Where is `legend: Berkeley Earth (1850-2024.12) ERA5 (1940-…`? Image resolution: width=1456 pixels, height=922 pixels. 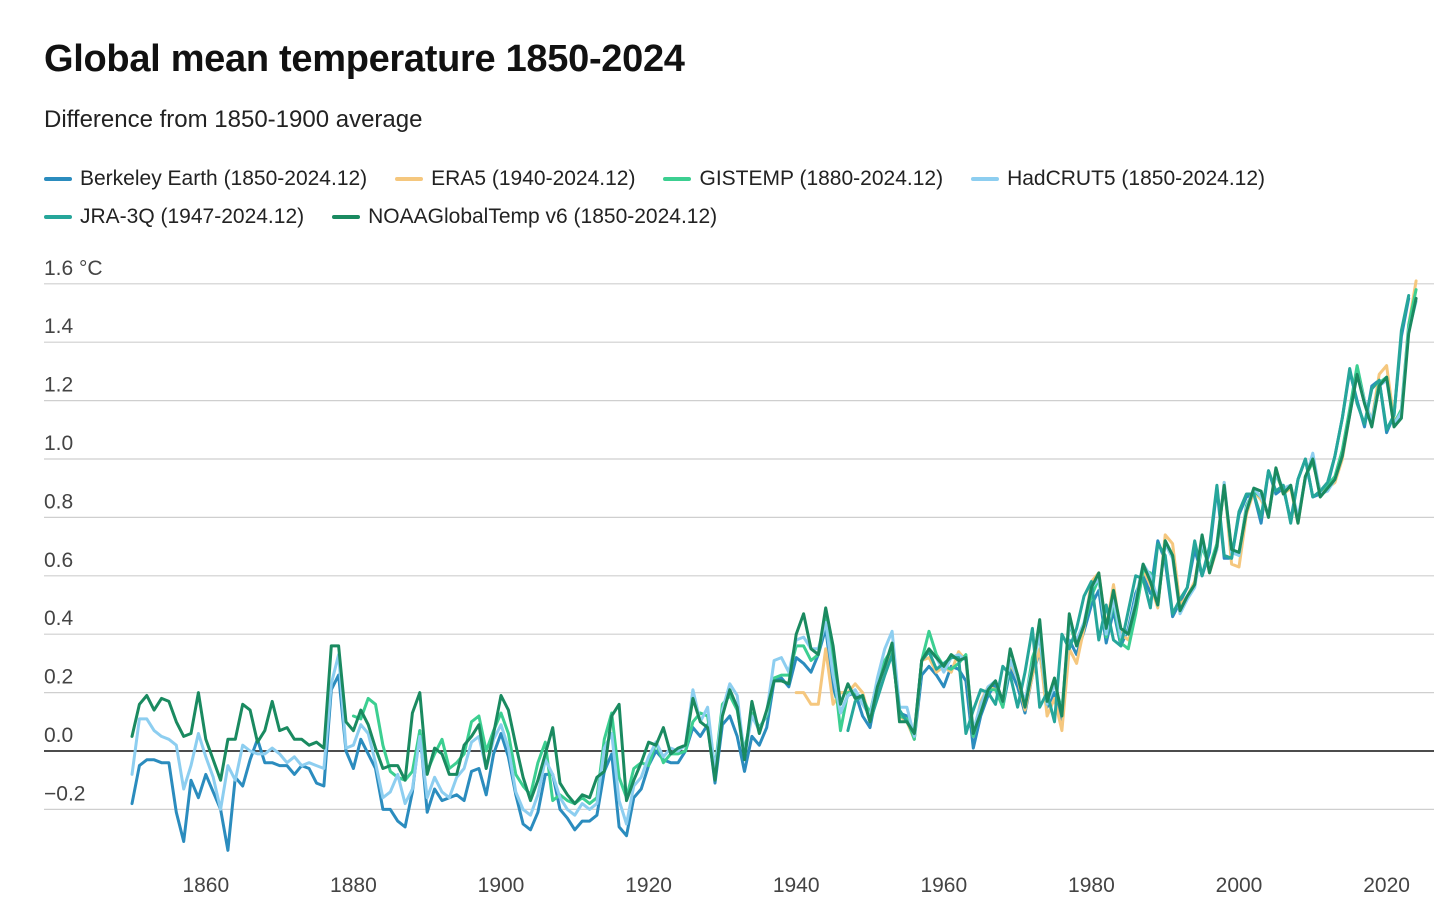
legend: Berkeley Earth (1850-2024.12) ERA5 (1940-… is located at coordinates (744, 198).